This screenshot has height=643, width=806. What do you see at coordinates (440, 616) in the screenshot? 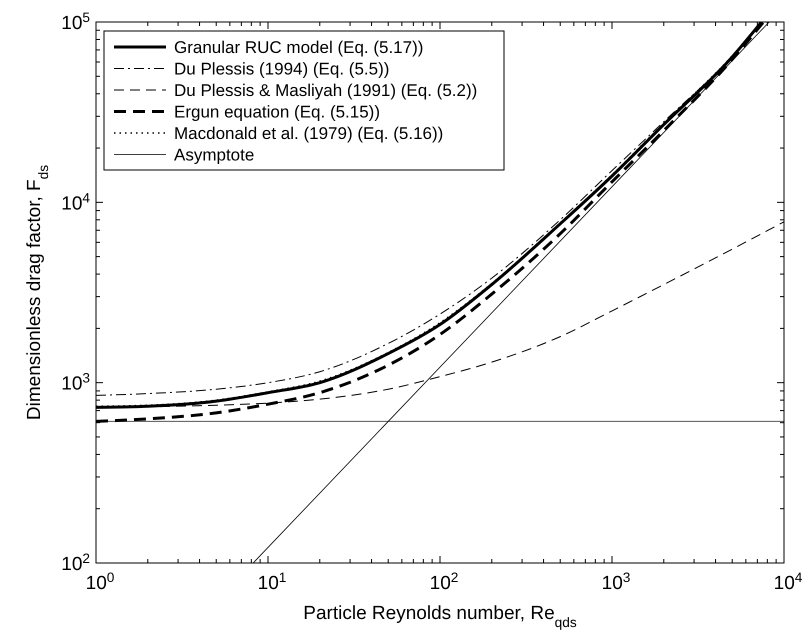
I see `x-axis-title: Particle Reynolds number, Re$_{qds}$` at bounding box center [440, 616].